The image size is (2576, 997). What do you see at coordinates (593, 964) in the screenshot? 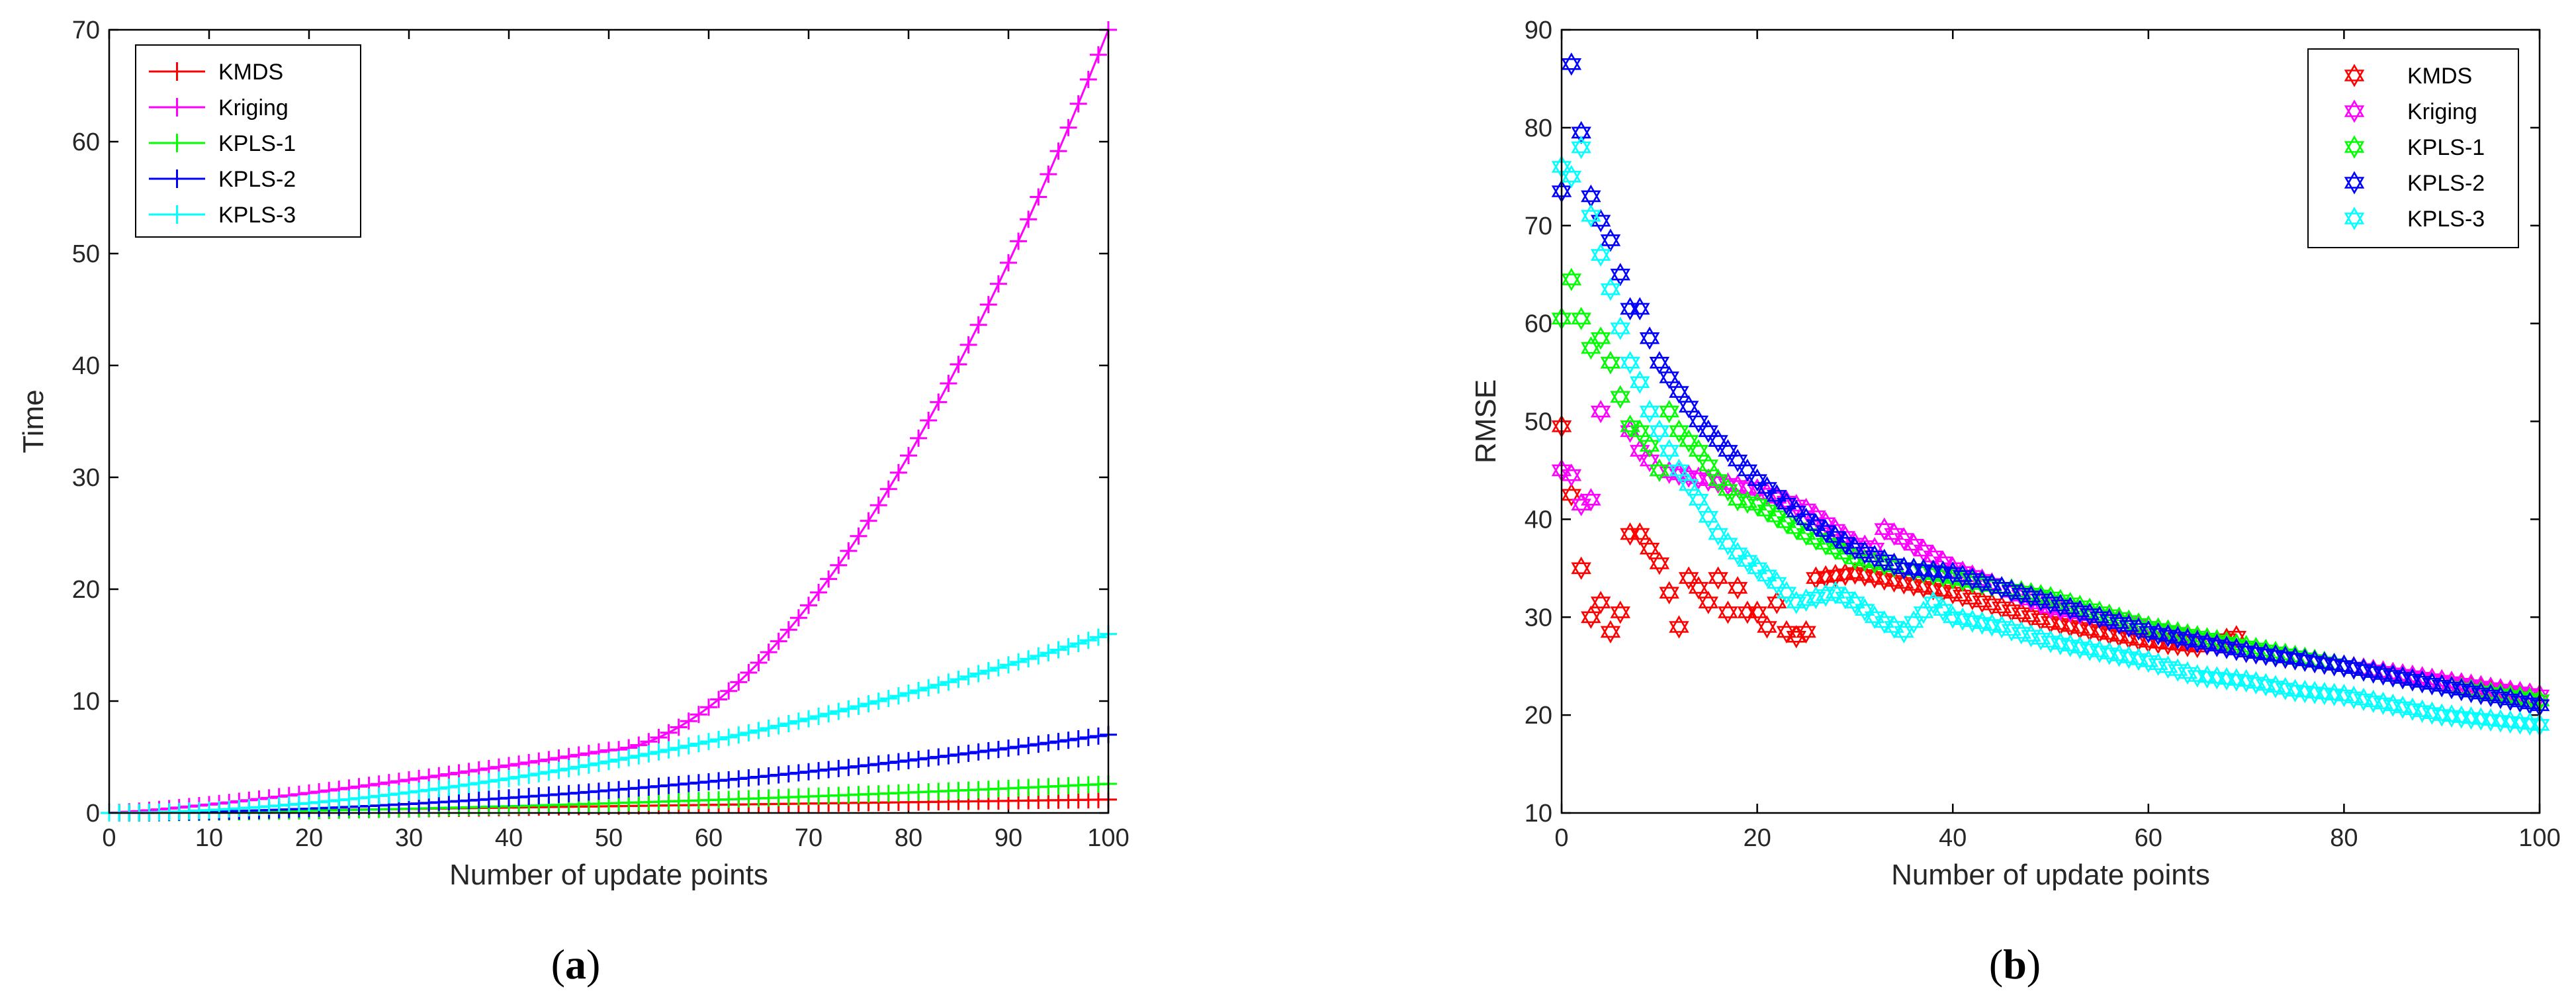
I see `caption-close: )` at bounding box center [593, 964].